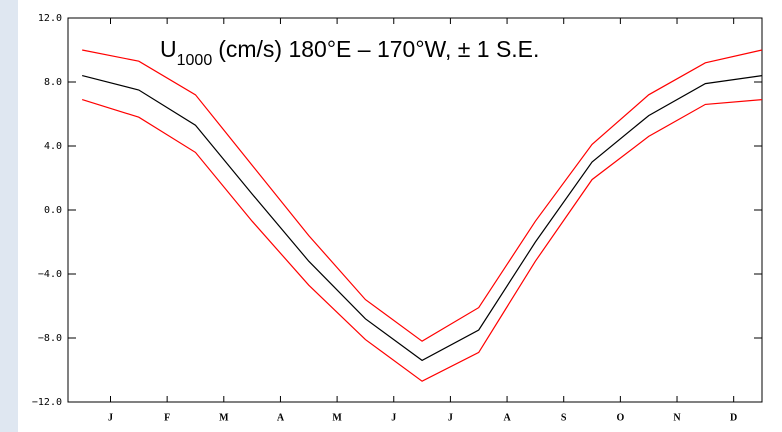 This screenshot has width=782, height=432. What do you see at coordinates (50, 338) in the screenshot?
I see `y-tick-label: −8.0` at bounding box center [50, 338].